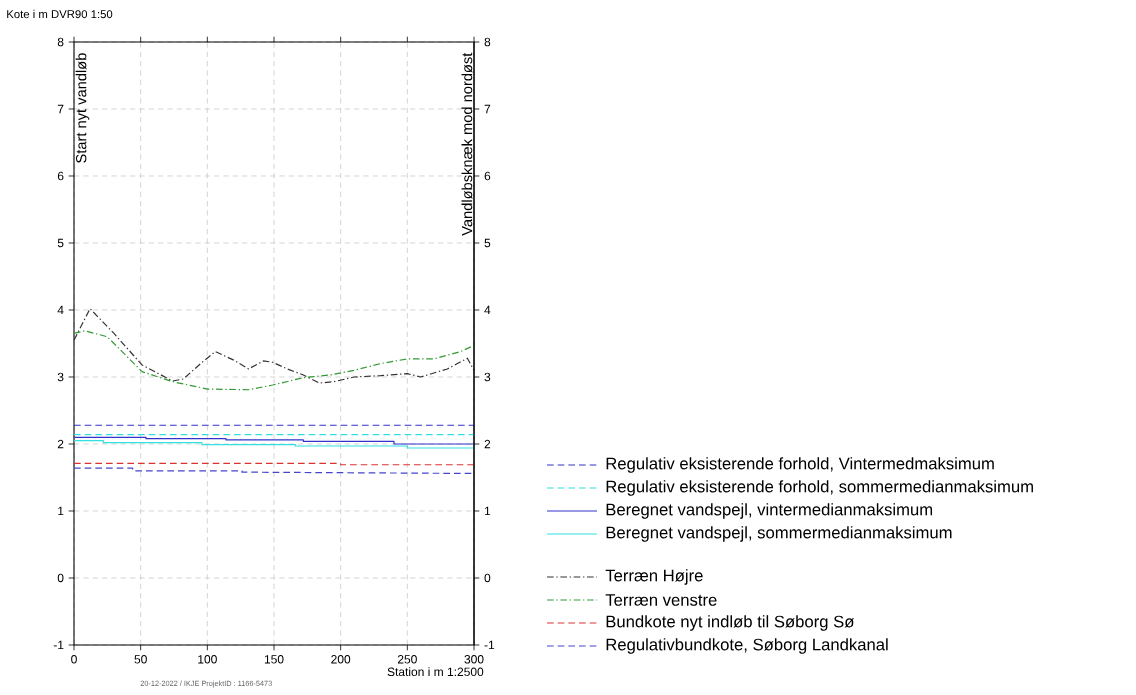 This screenshot has width=1136, height=695. I want to click on x-tick-label: 100, so click(207, 659).